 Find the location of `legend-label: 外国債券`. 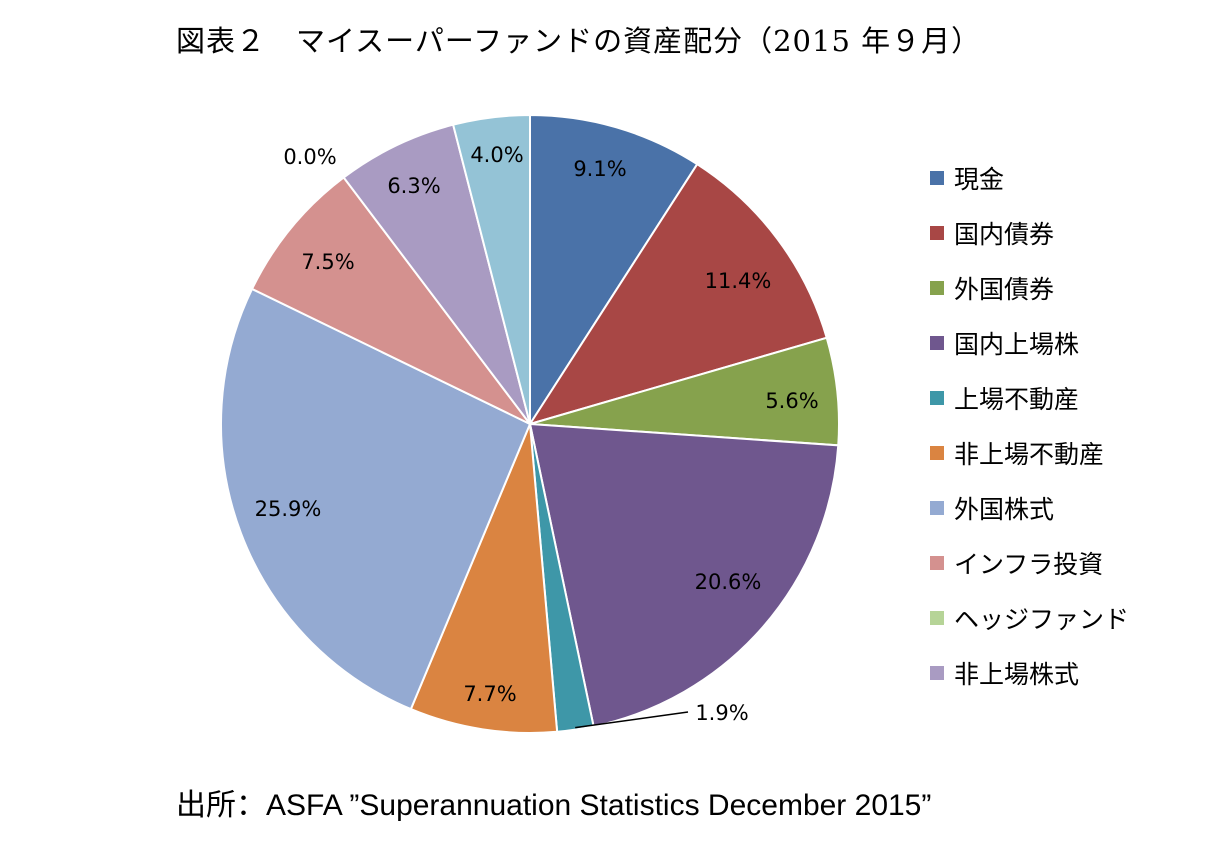

legend-label: 外国債券 is located at coordinates (1004, 289).